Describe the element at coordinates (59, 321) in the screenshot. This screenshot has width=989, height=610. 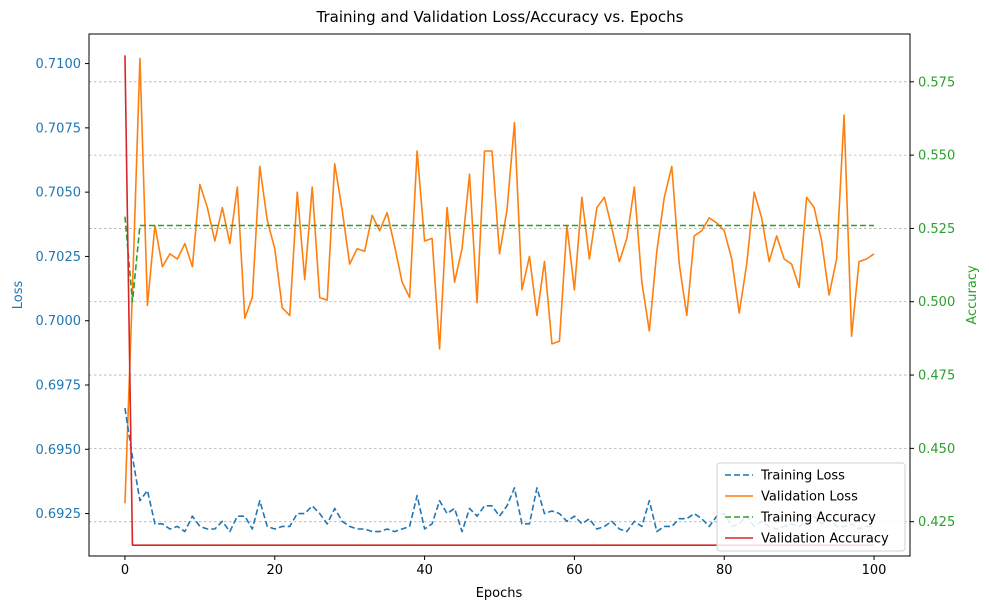
I see `y-left-tick-label: 0.7000` at that location.